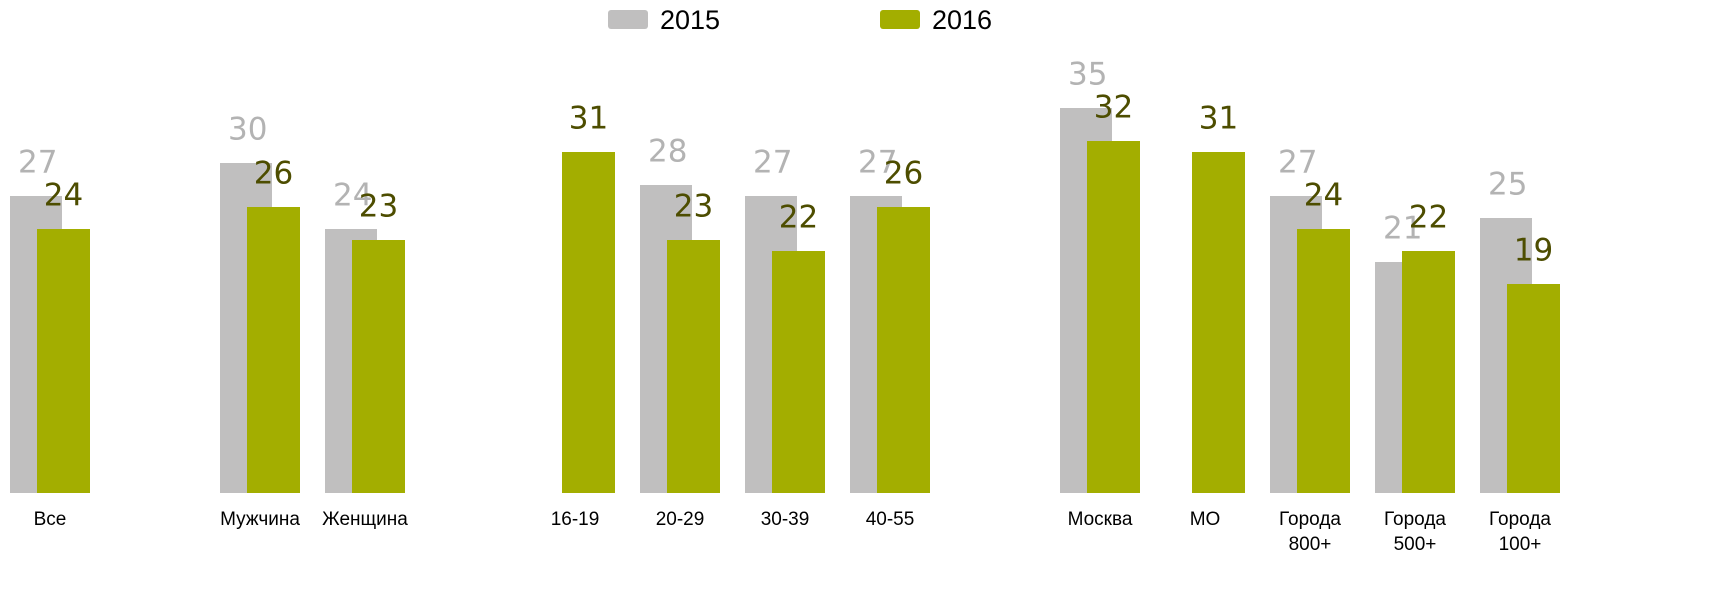 Image resolution: width=1721 pixels, height=609 pixels. Describe the element at coordinates (785, 519) in the screenshot. I see `x-tick-label: 30-39` at that location.